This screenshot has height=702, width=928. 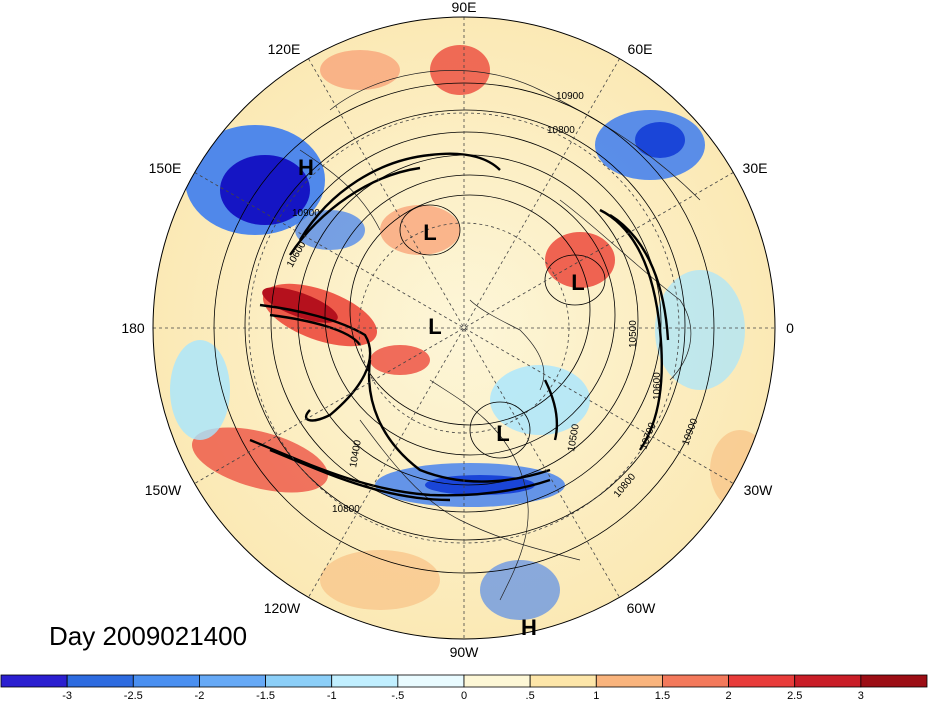 I want to click on colorbar-tick-label: -3, so click(x=67, y=696).